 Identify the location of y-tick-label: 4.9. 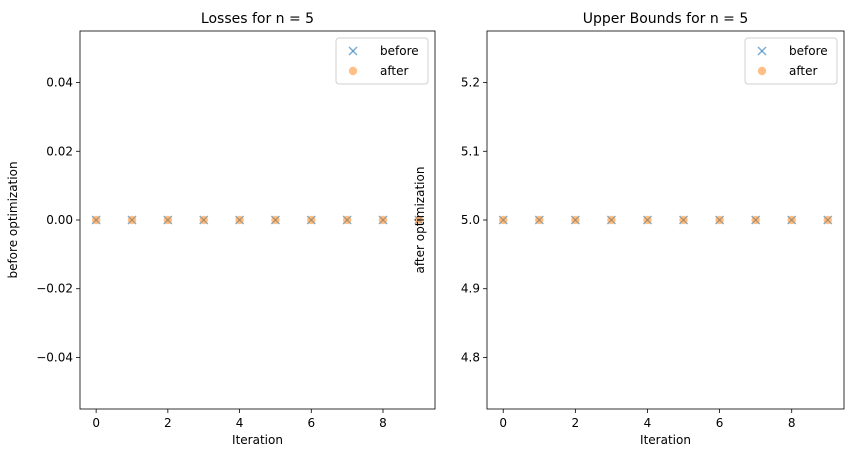
(470, 289).